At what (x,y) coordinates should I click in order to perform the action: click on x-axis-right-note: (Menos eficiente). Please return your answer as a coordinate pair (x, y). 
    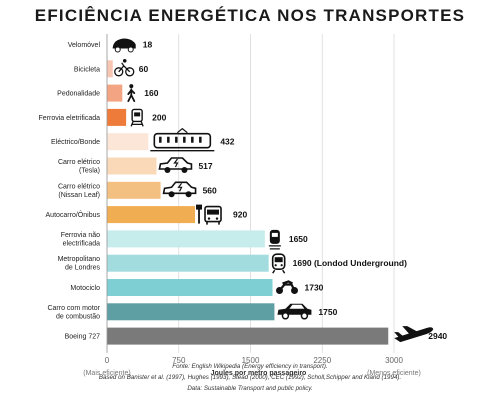
    Looking at the image, I should click on (394, 373).